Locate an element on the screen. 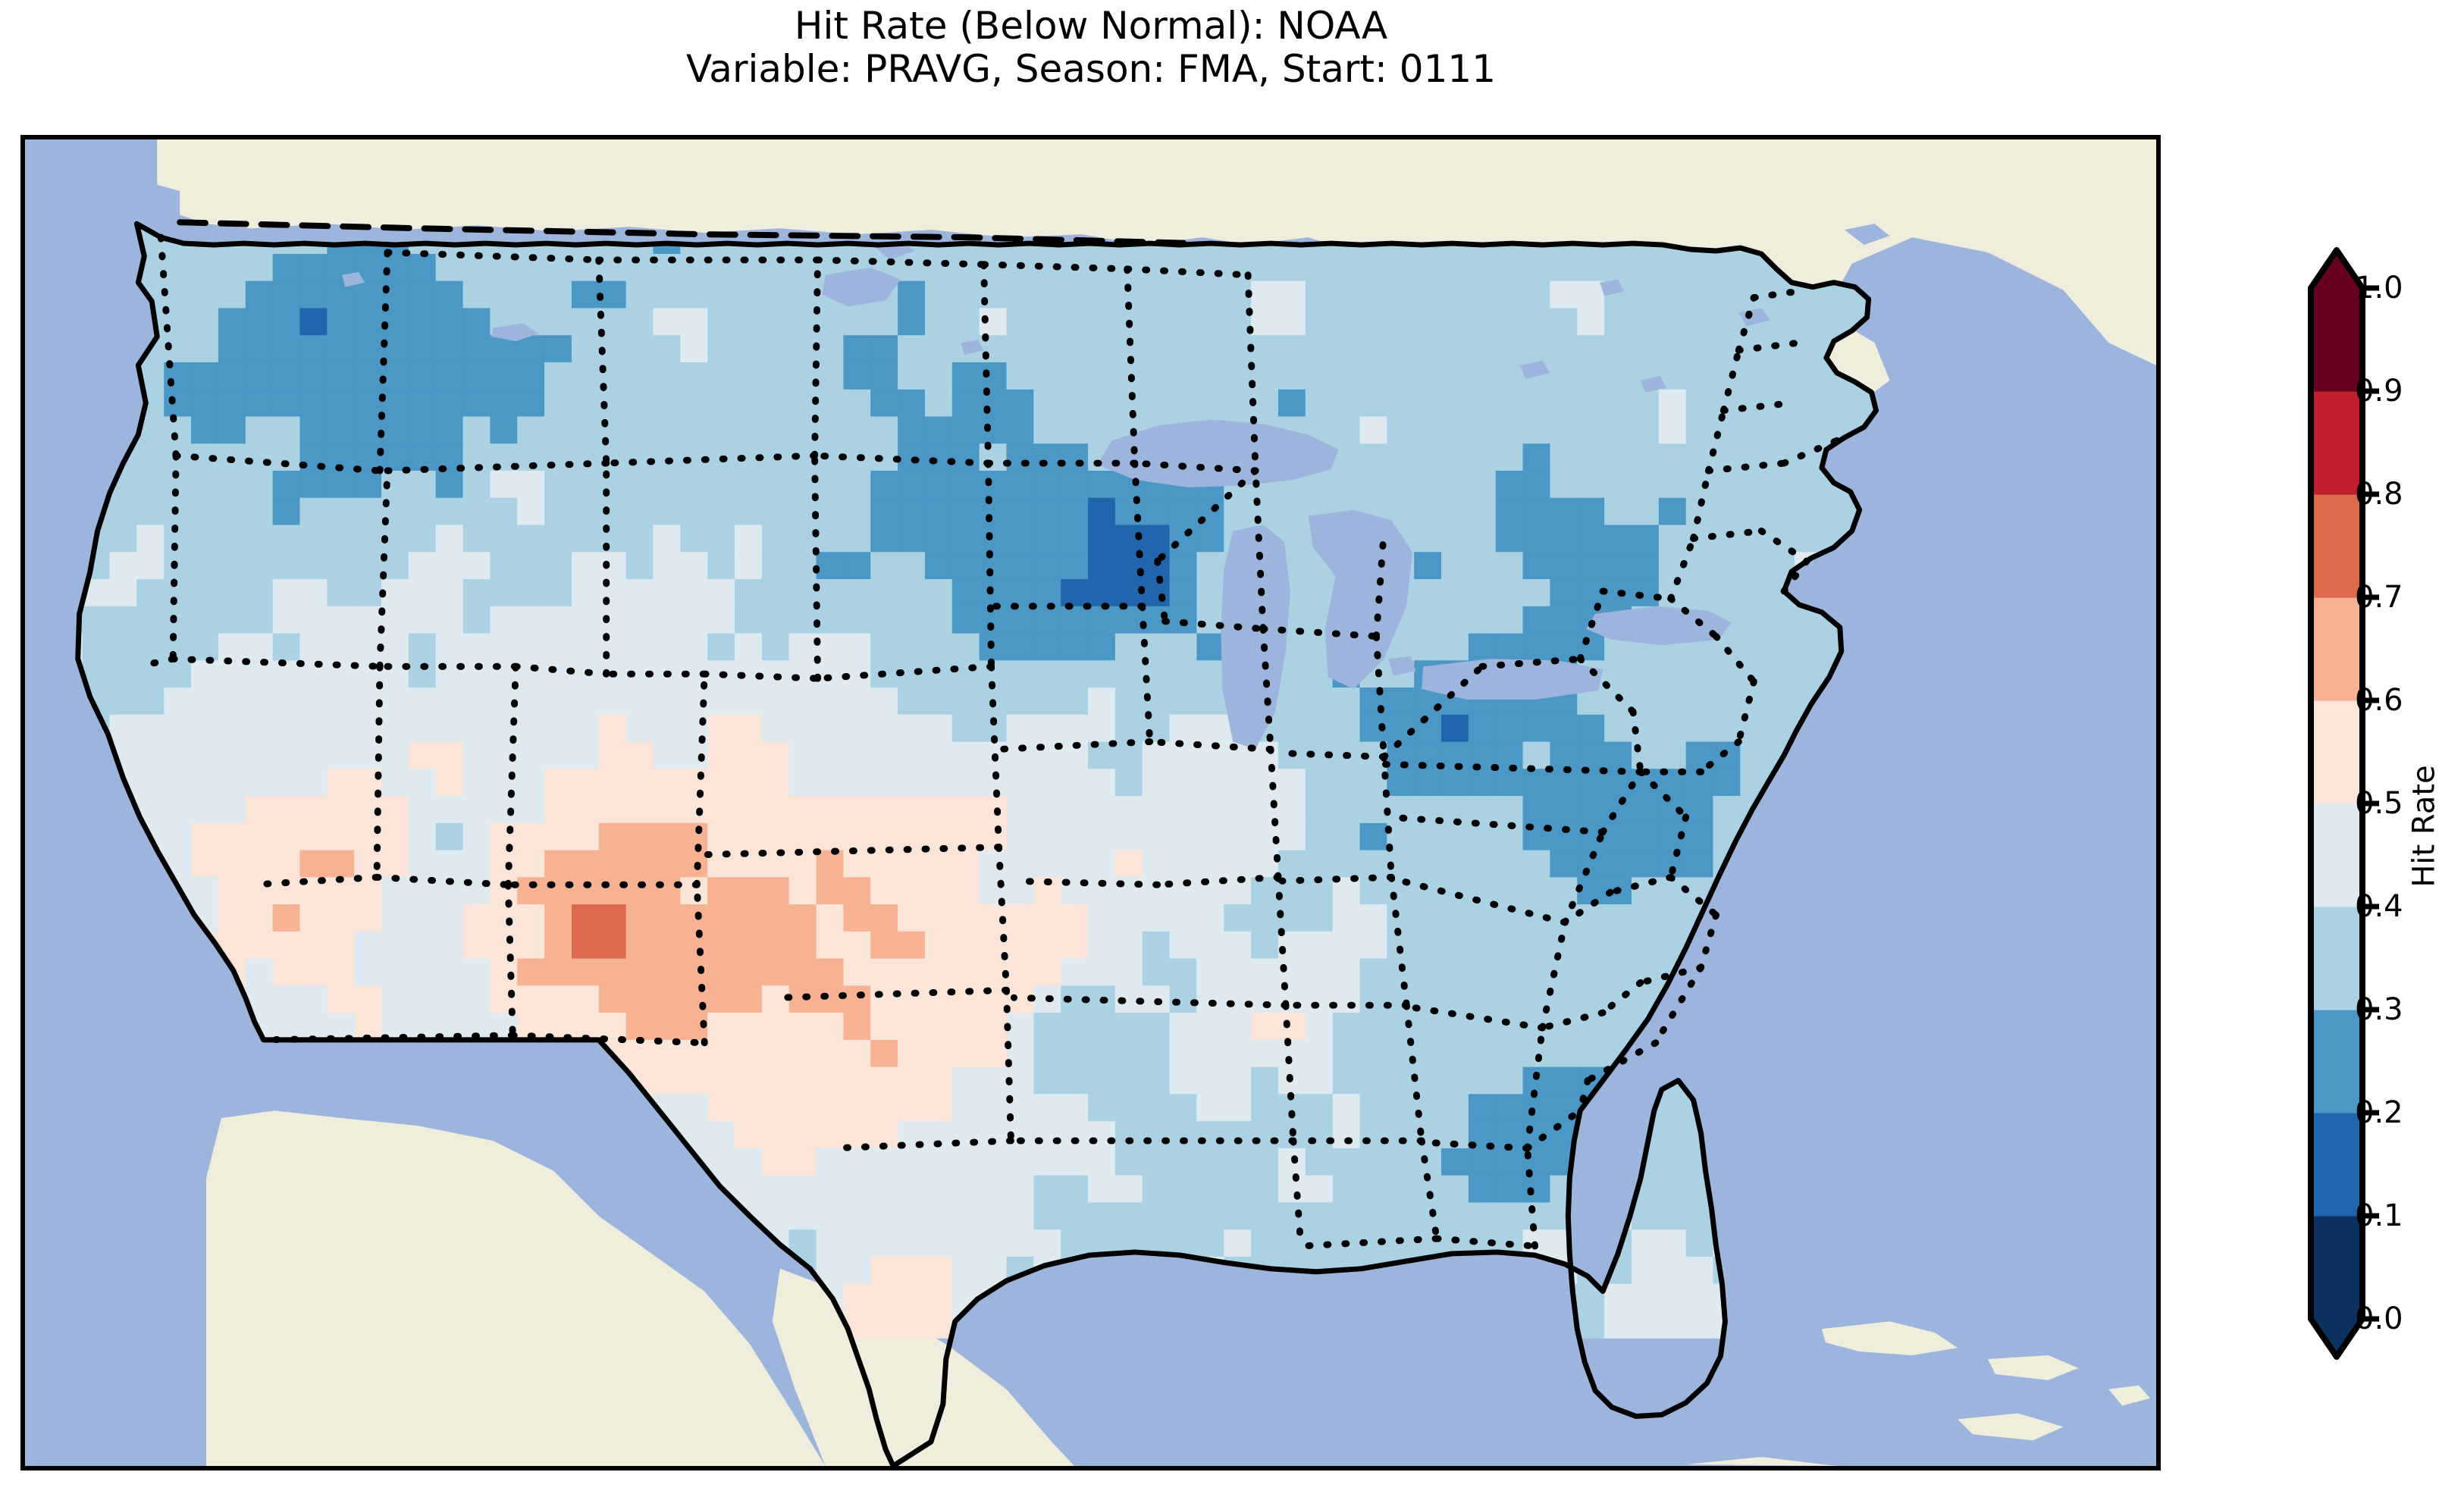  colorbar-gradient is located at coordinates (2343, 826).